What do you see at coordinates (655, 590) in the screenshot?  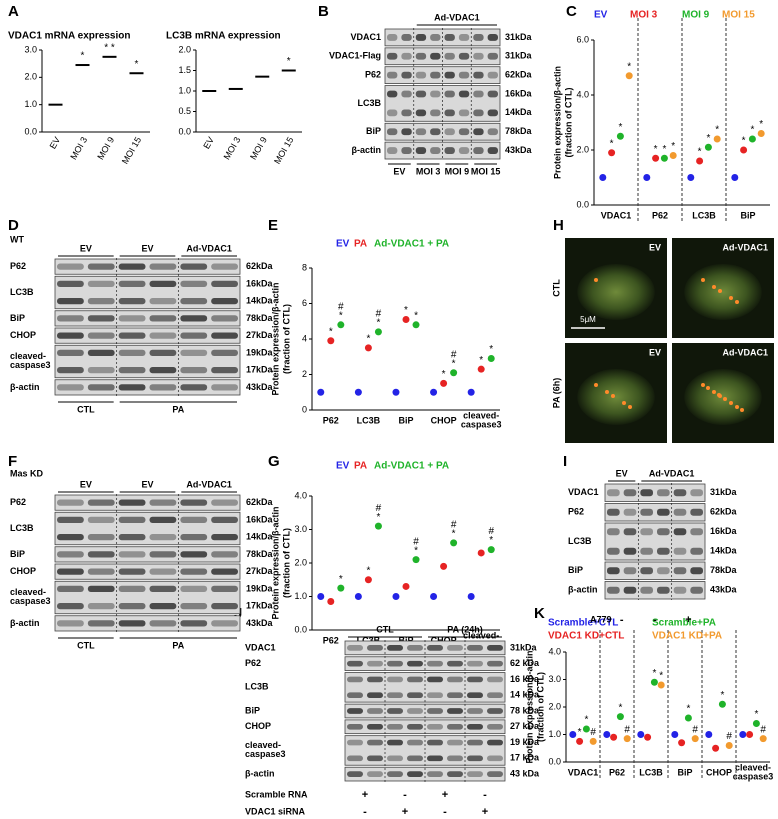 I see `blot-strip` at bounding box center [655, 590].